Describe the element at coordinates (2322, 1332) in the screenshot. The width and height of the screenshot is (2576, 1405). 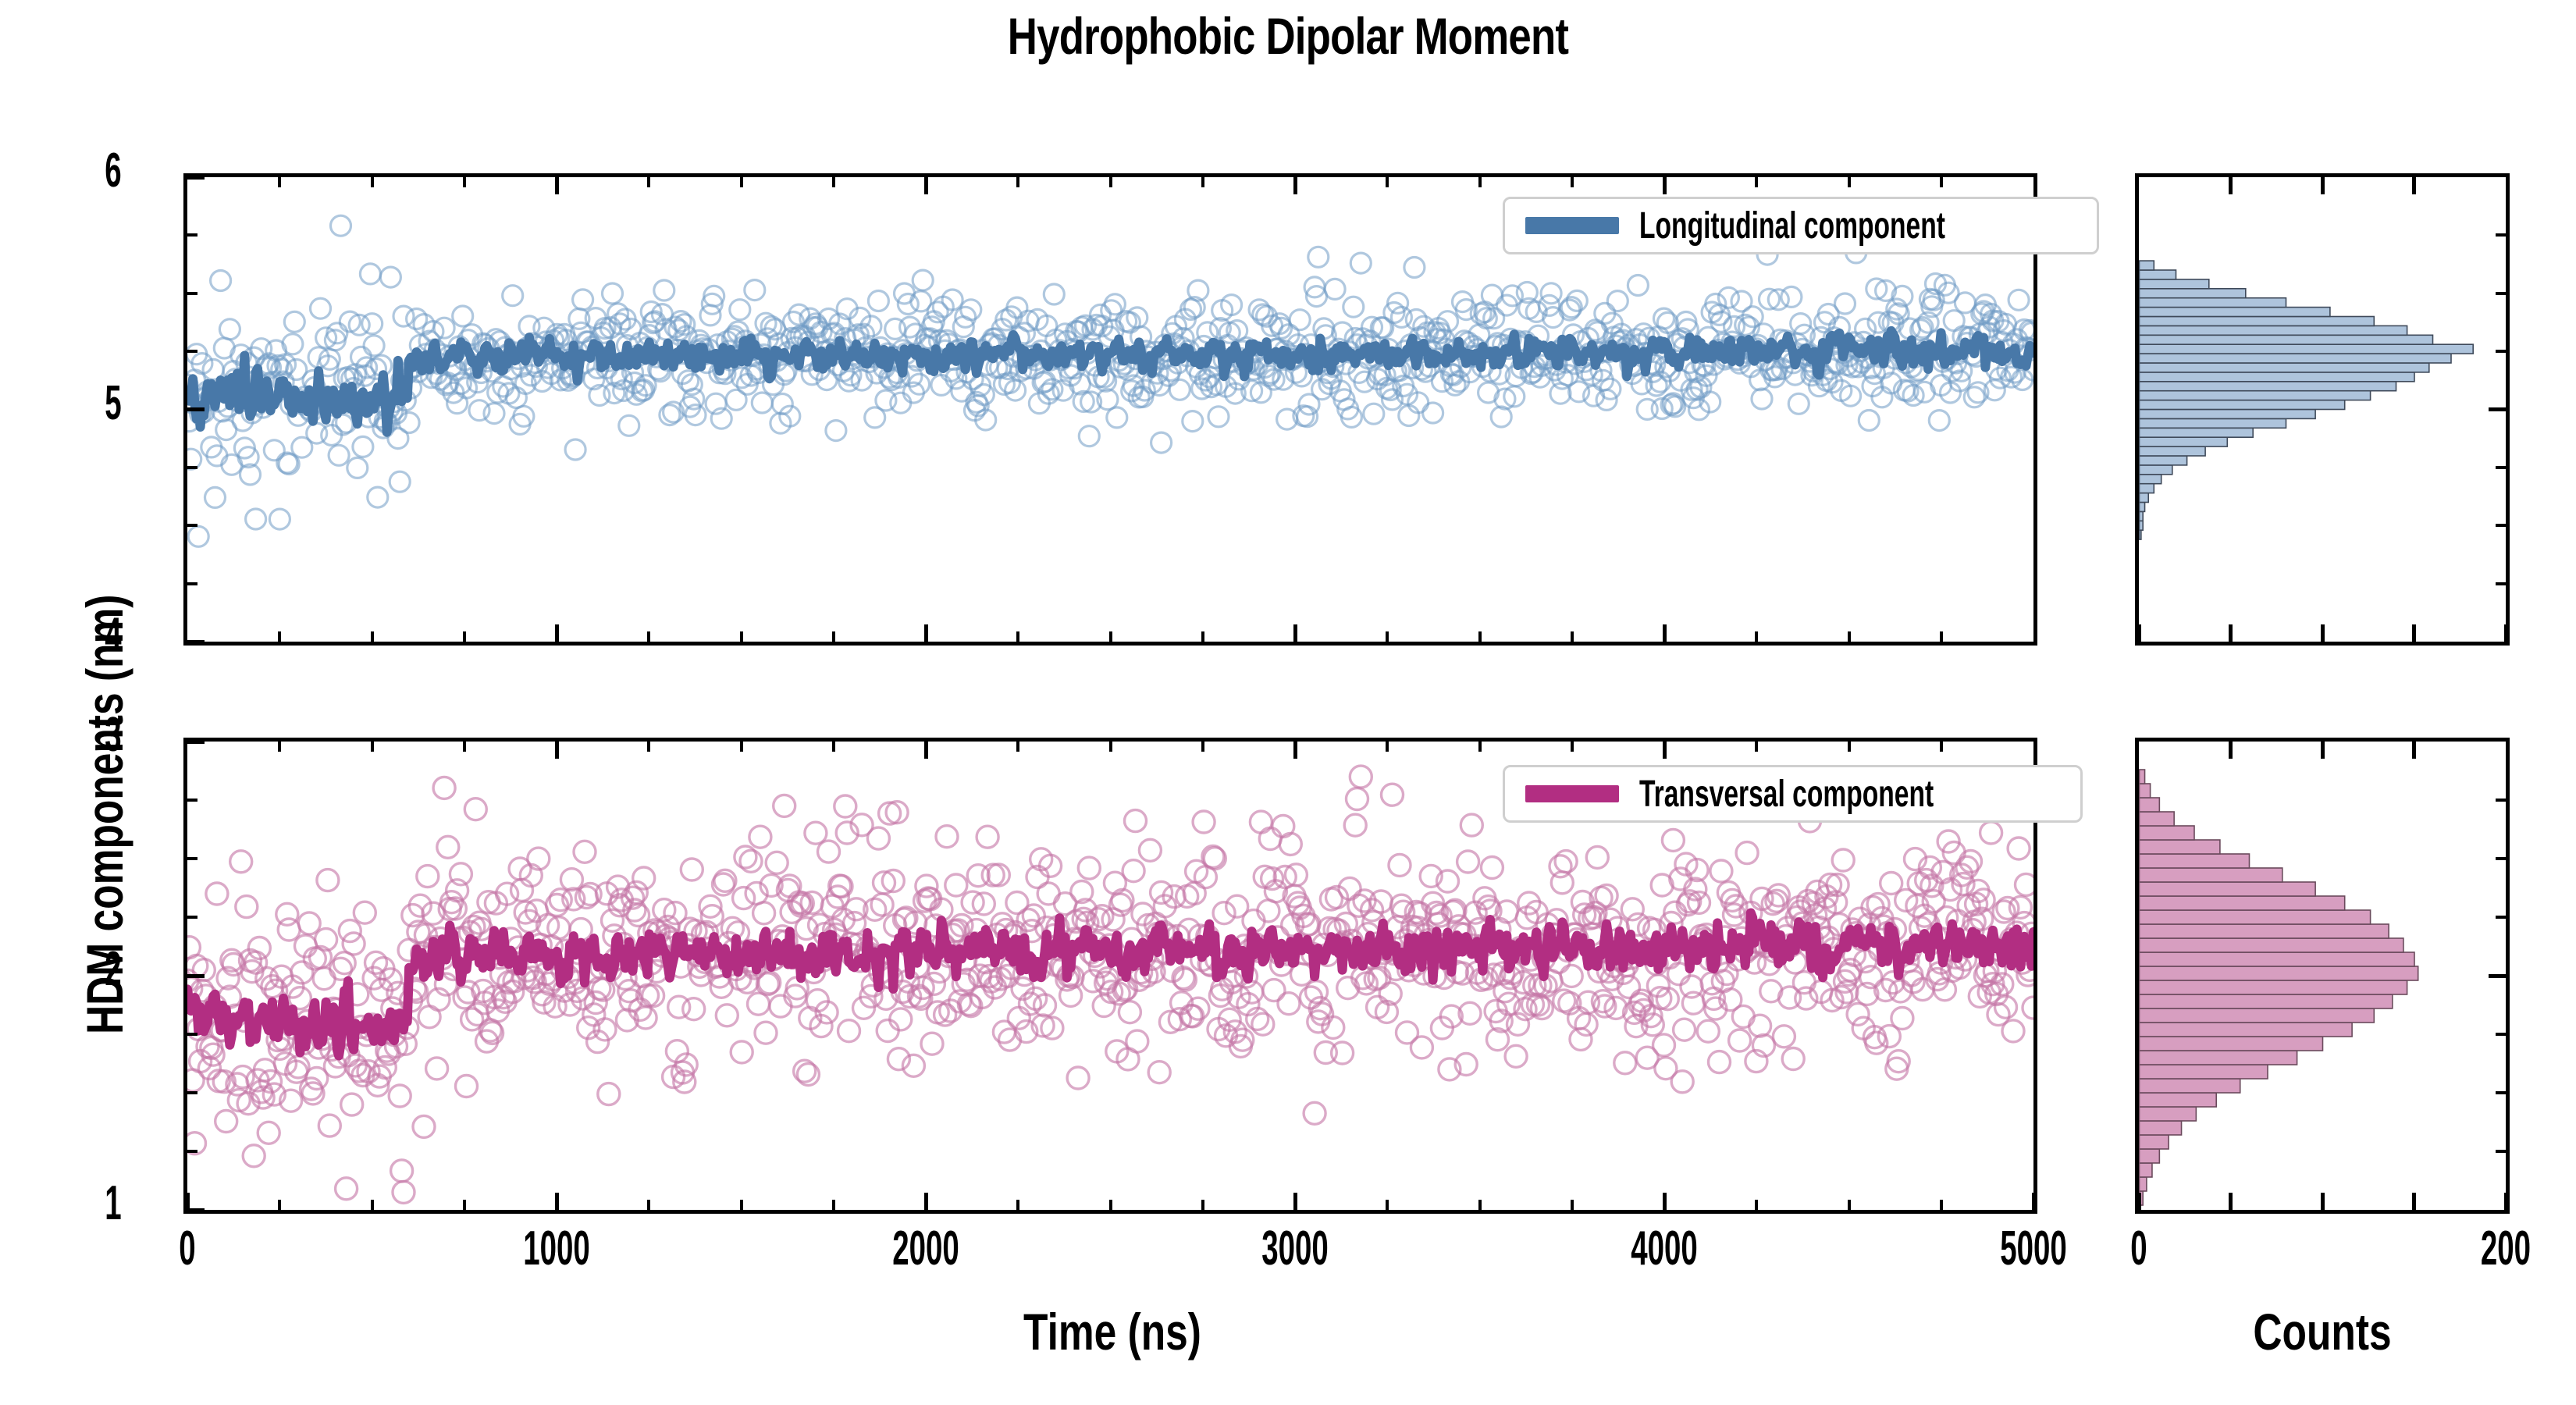
I see `x-axis-label-counts: Counts` at that location.